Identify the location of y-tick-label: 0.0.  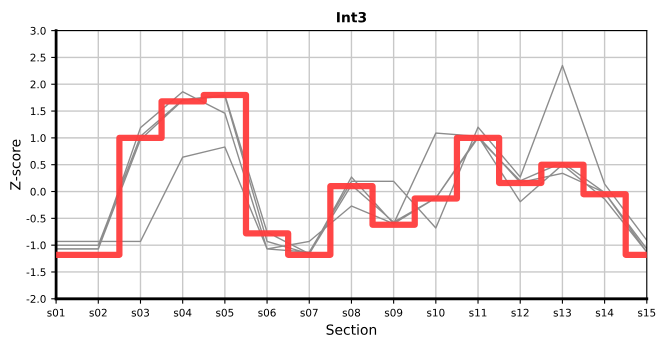
(38, 192).